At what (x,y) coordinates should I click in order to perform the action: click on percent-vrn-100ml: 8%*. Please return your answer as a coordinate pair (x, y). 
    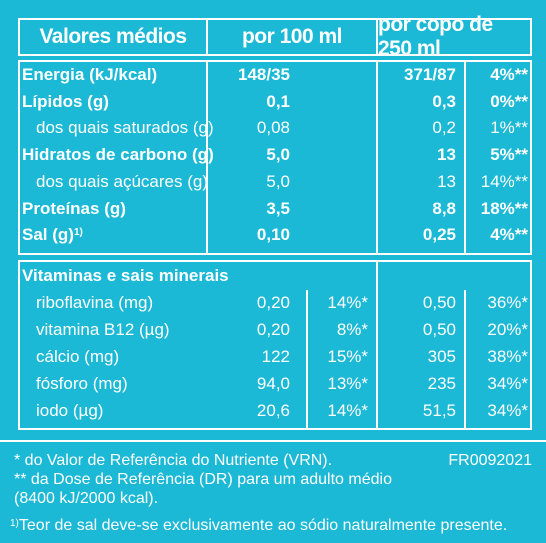
    Looking at the image, I should click on (352, 329).